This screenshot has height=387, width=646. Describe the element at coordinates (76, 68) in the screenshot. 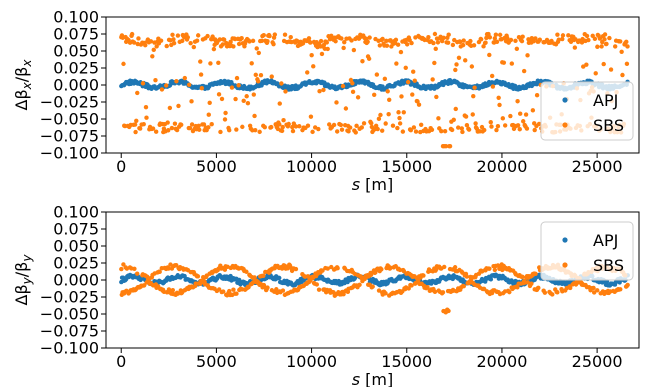

I see `y-tick-label: 0.025` at that location.